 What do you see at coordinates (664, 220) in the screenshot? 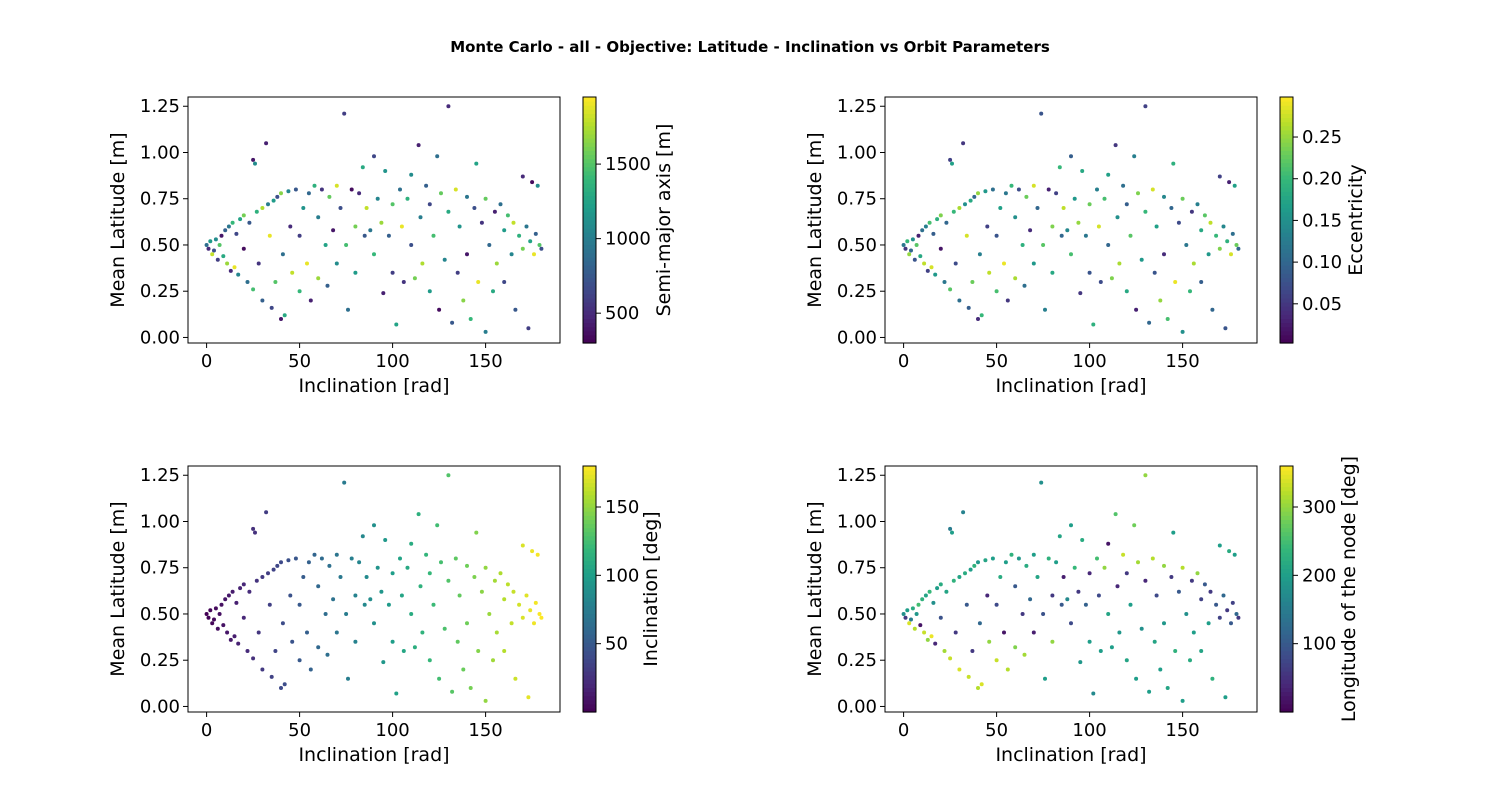
I see `colorbar-label: Semi-major axis [m]` at bounding box center [664, 220].